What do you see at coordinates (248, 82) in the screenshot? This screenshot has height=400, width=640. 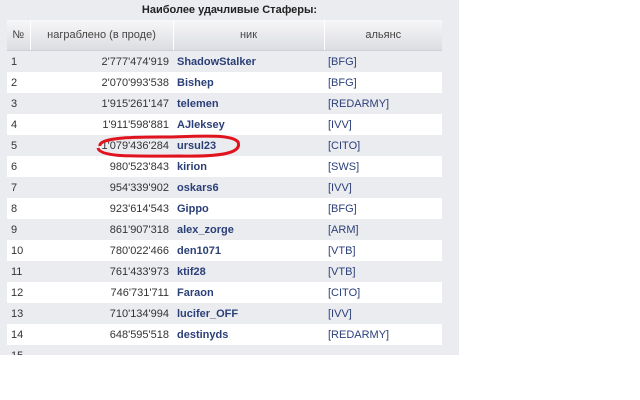 I see `nick-link: Bishep` at bounding box center [248, 82].